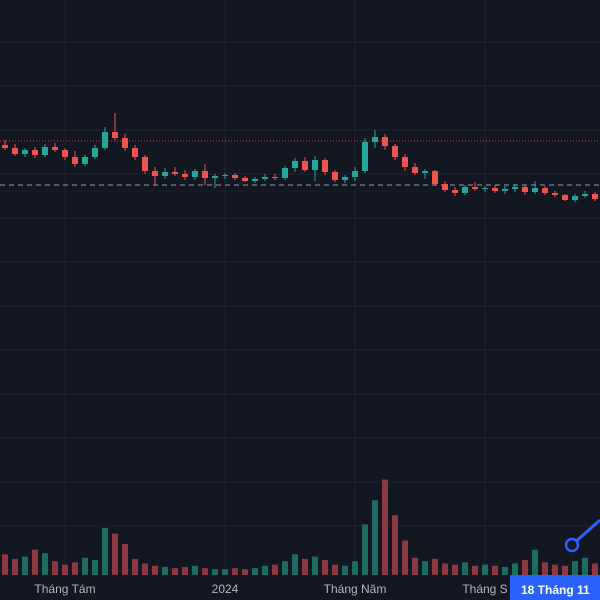 The image size is (600, 600). What do you see at coordinates (572, 545) in the screenshot?
I see `drawing-handle` at bounding box center [572, 545].